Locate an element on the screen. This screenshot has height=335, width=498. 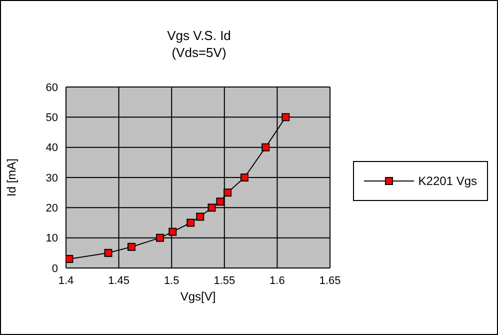
legend-label: K2201 Vgs is located at coordinates (447, 181).